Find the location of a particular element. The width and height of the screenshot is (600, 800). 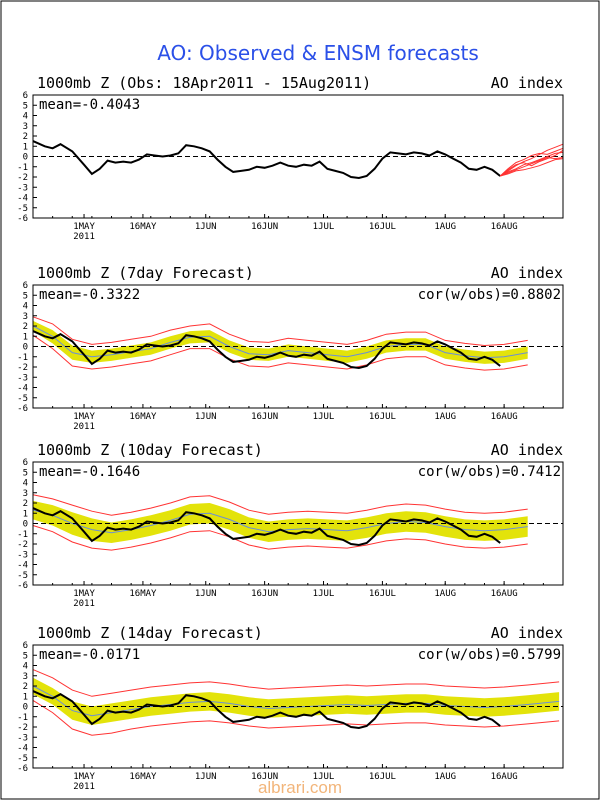

mean-label: mean=-0.1646 is located at coordinates (89, 472).